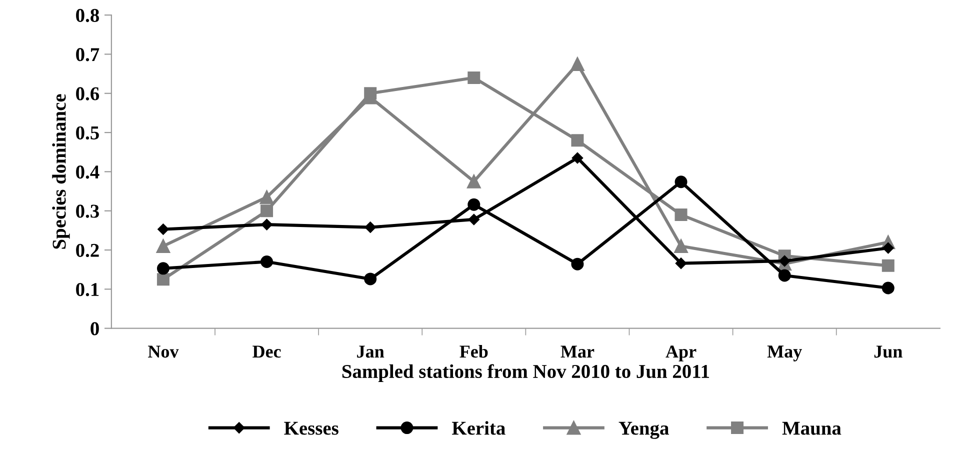 The height and width of the screenshot is (456, 969). Describe the element at coordinates (88, 172) in the screenshot. I see `y-tick-label: 0.4` at that location.